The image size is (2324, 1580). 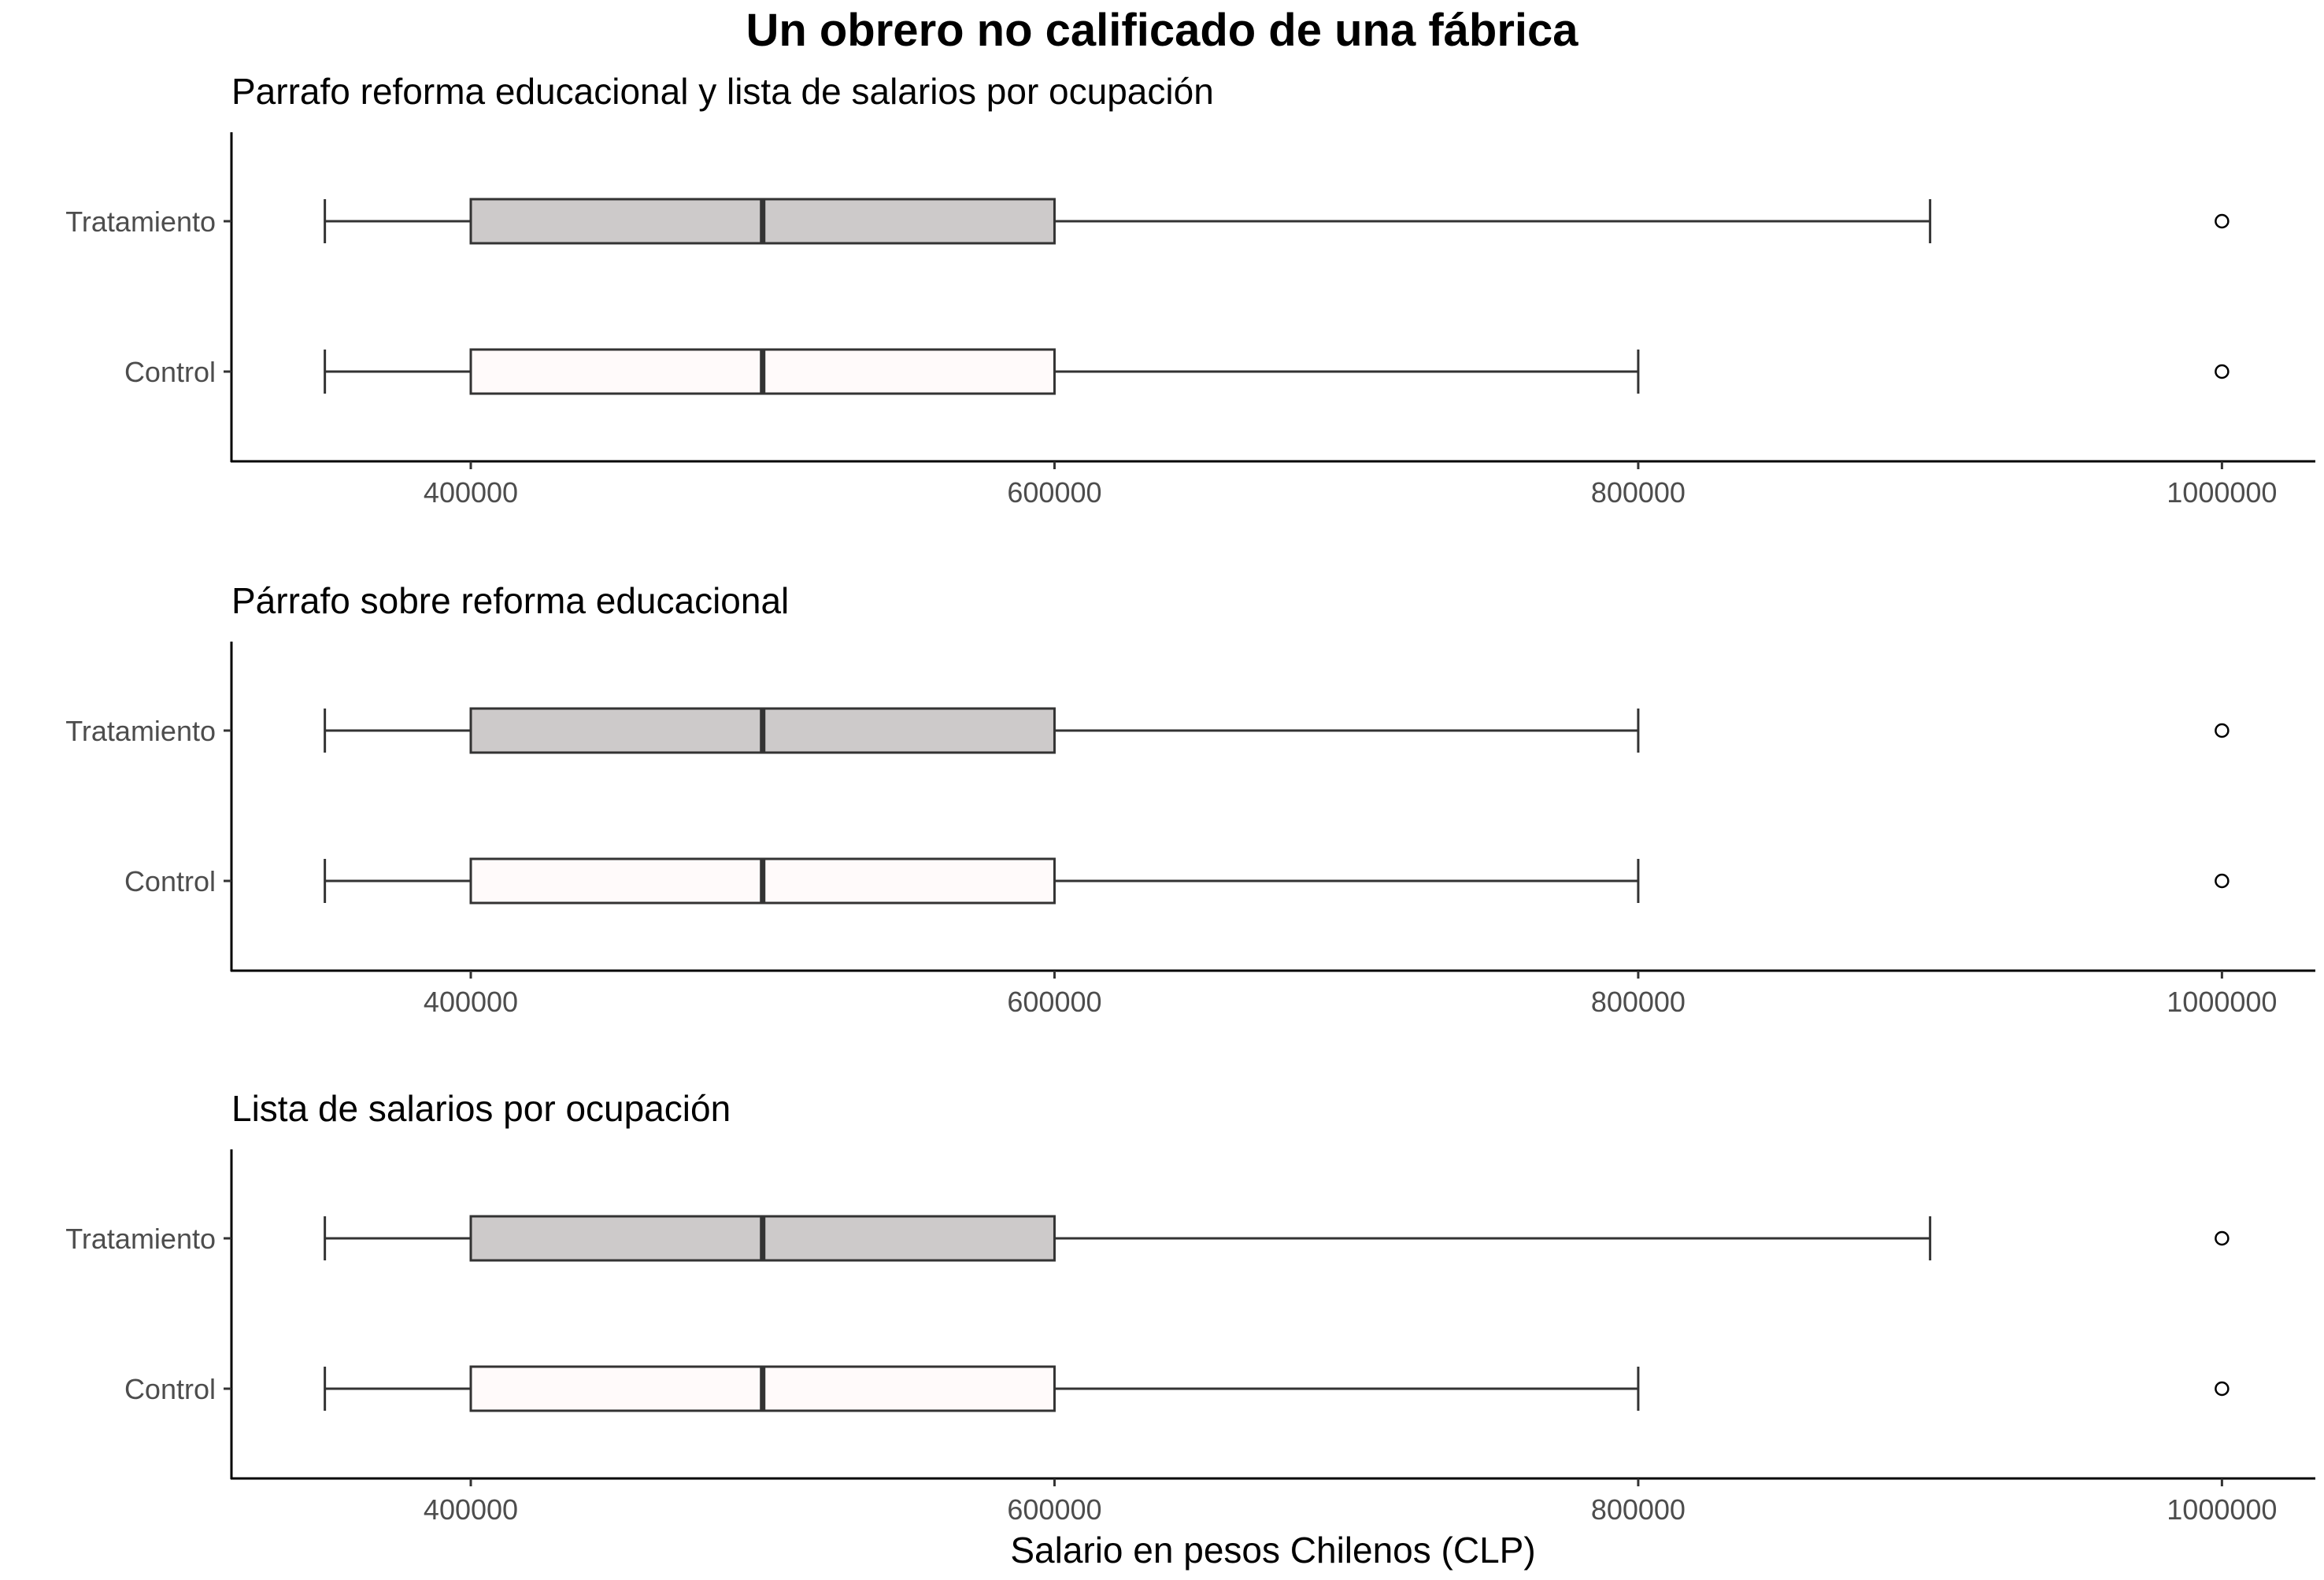 What do you see at coordinates (481, 1108) in the screenshot?
I see `panel-subtitle: Lista de salarios por ocupación` at bounding box center [481, 1108].